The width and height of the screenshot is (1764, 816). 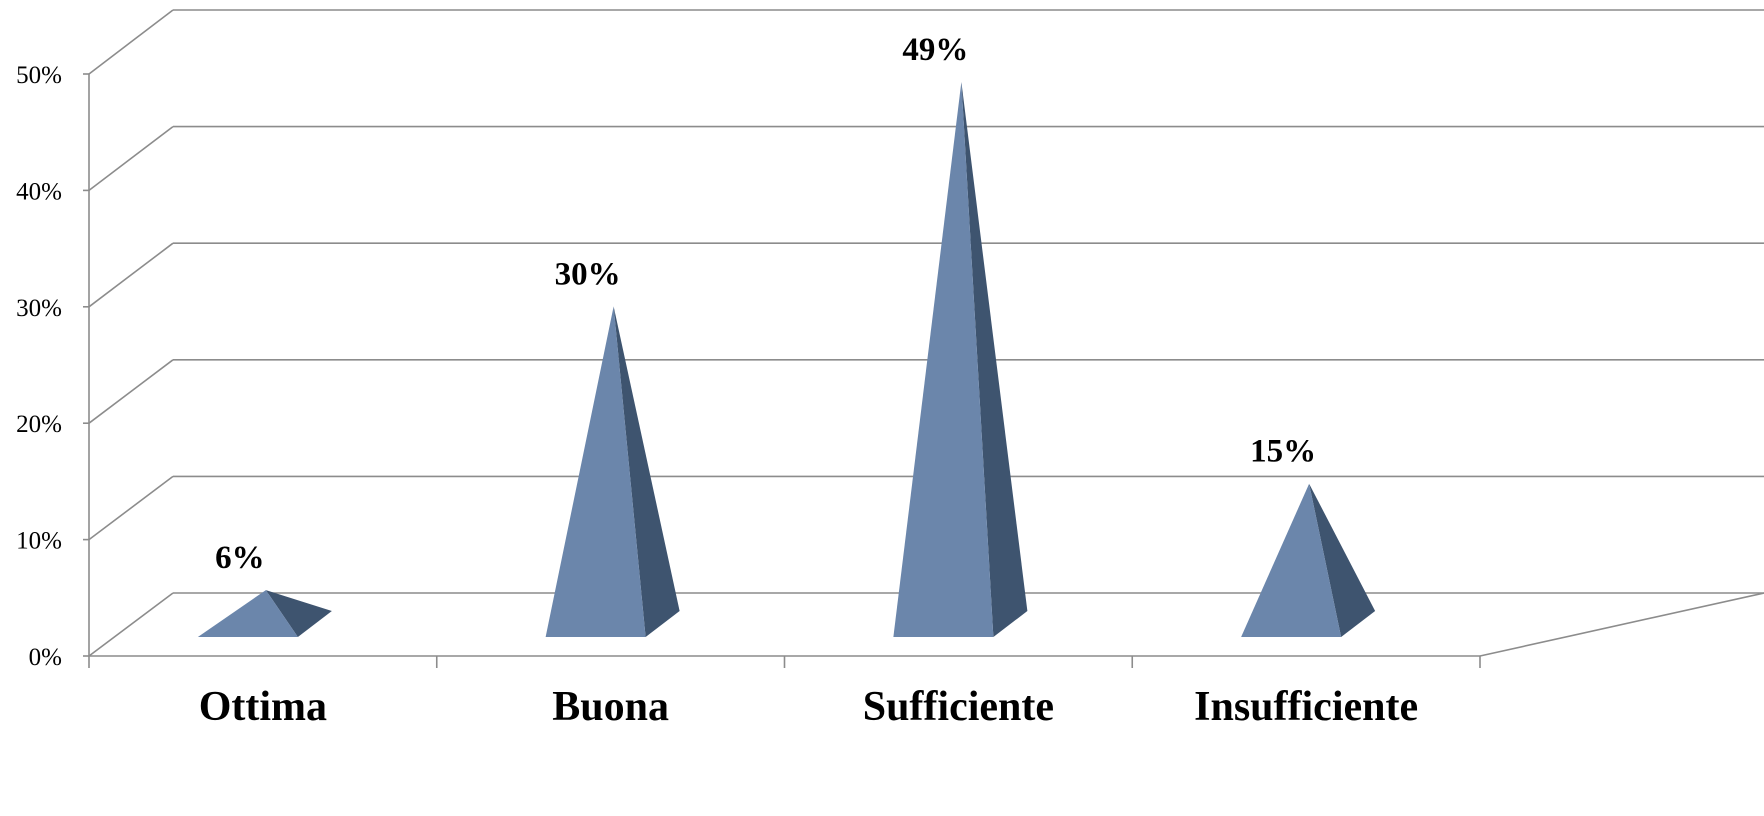 I want to click on data-label: 6%, so click(x=240, y=558).